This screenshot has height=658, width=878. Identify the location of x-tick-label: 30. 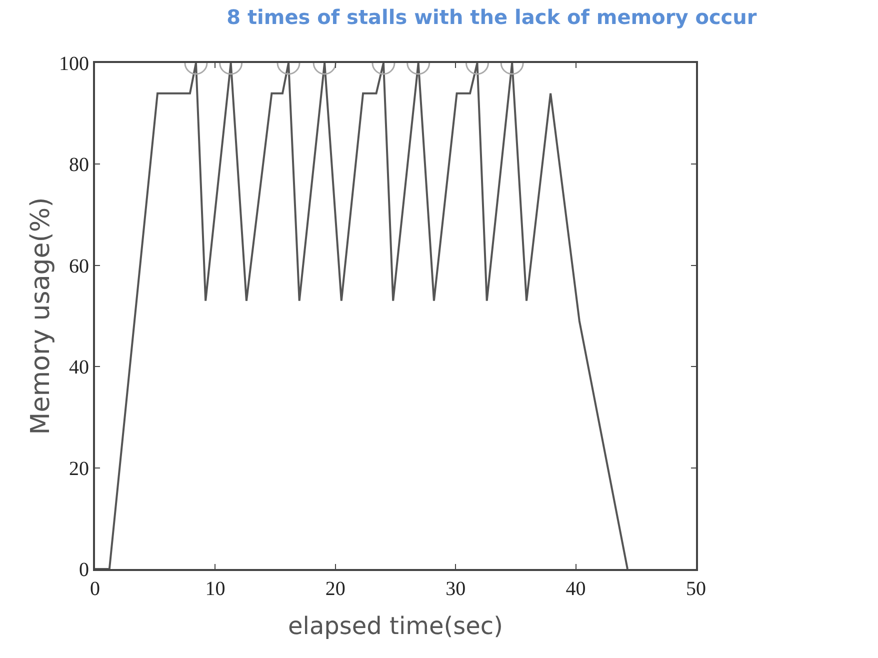
(456, 589).